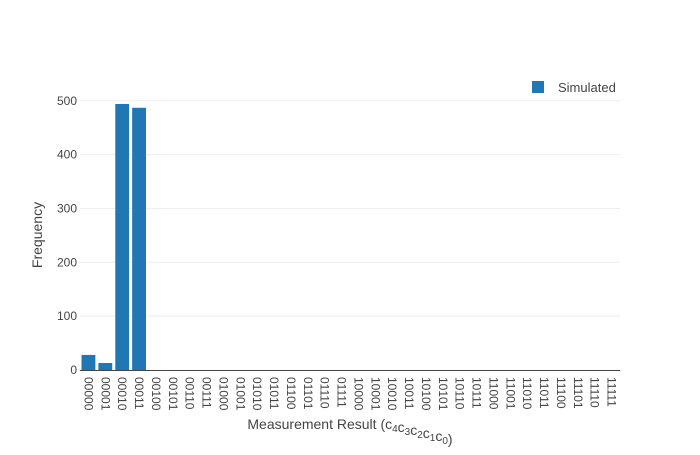  I want to click on x-tick-label: 11110, so click(595, 392).